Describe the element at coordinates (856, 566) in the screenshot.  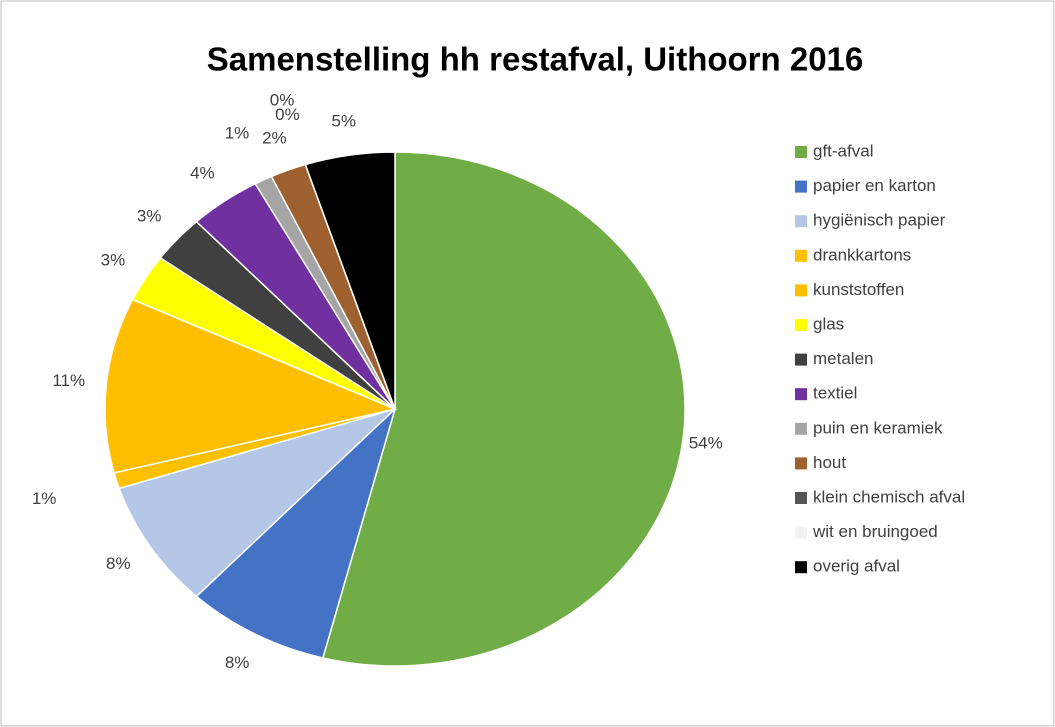
I see `legend-label: overig afval` at that location.